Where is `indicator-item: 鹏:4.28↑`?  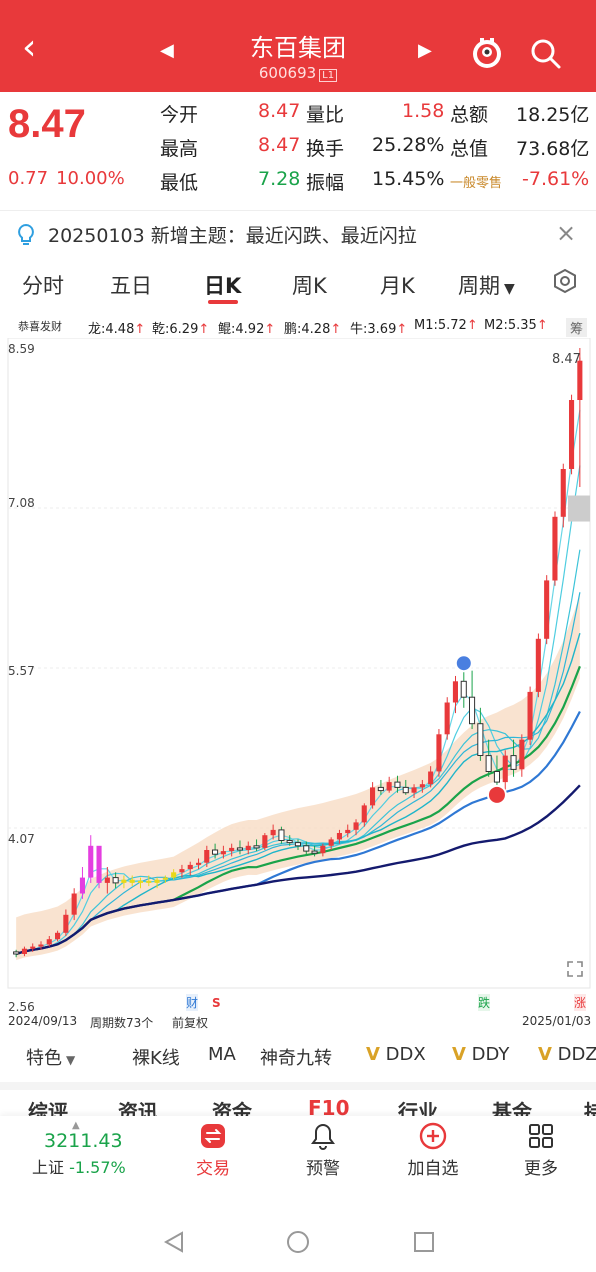
indicator-item: 鹏:4.28↑ is located at coordinates (313, 329).